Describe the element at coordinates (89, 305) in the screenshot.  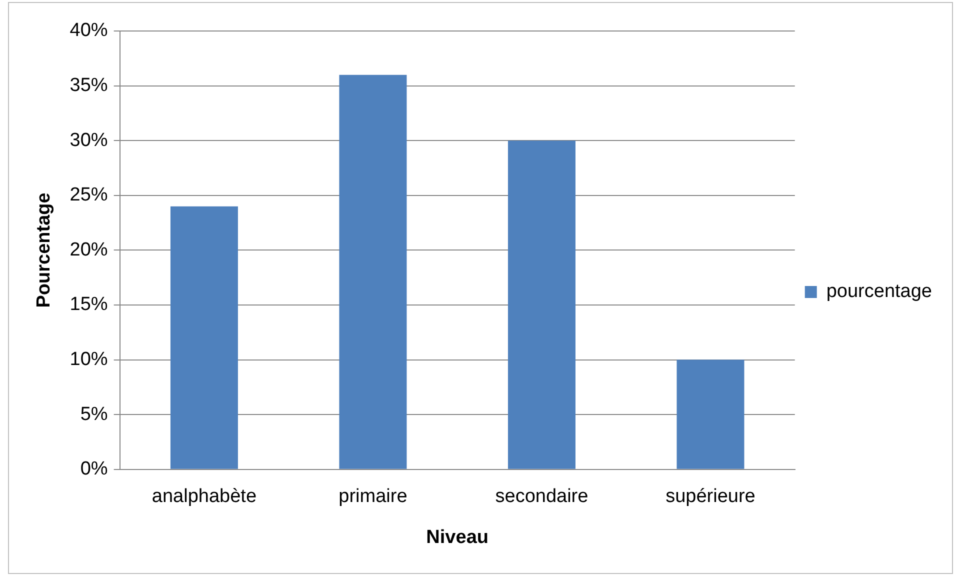
I see `y-tick-label: 15%` at that location.